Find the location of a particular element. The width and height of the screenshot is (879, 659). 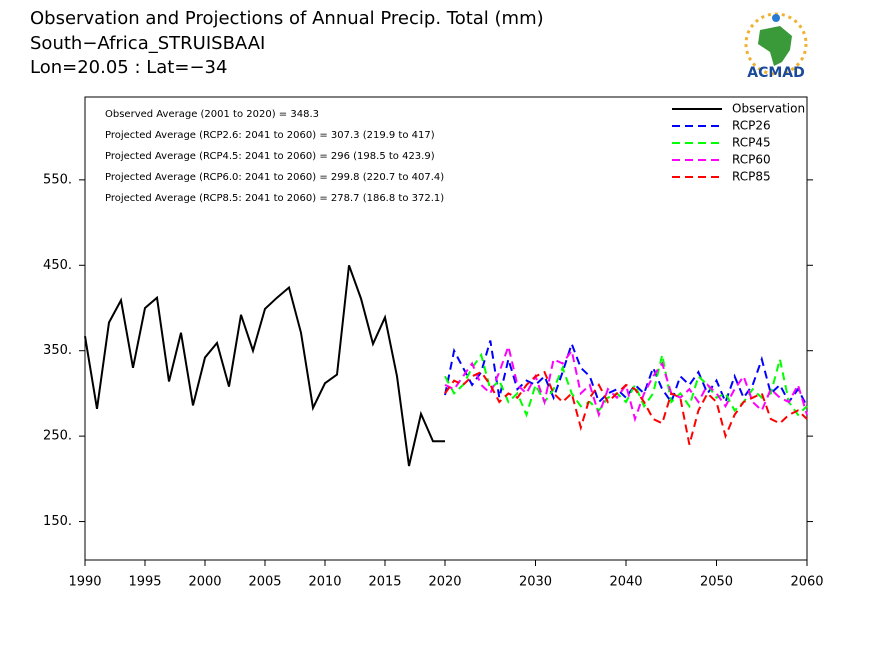

x-tick-label: 2060 is located at coordinates (806, 582).